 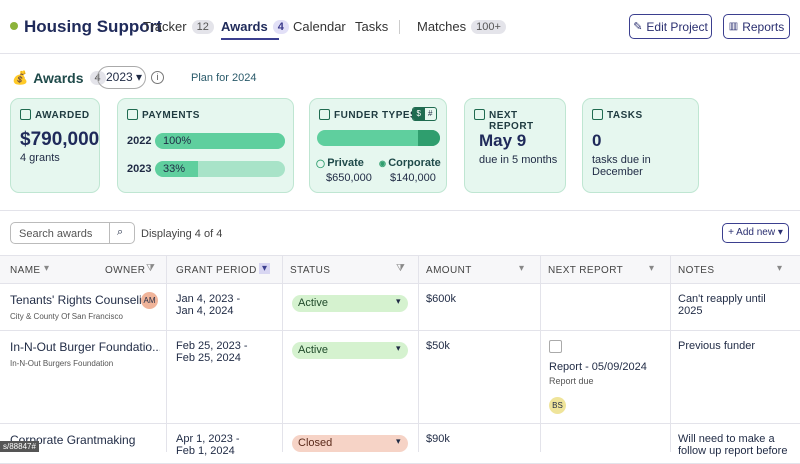 I want to click on funder-org: In-N-Out Burgers Foundation, so click(x=62, y=363).